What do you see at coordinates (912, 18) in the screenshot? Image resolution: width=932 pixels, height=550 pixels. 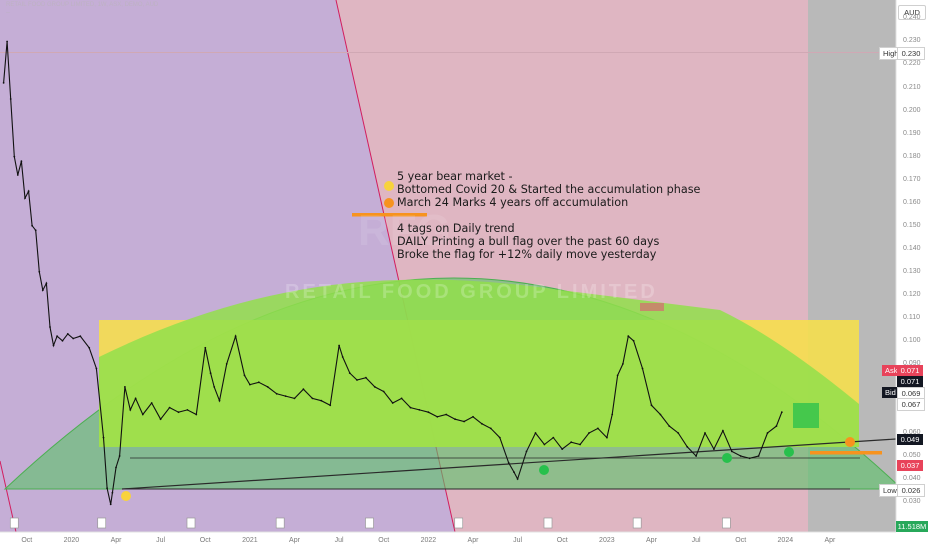 I see `price-tick-label: 0.240` at bounding box center [912, 18].